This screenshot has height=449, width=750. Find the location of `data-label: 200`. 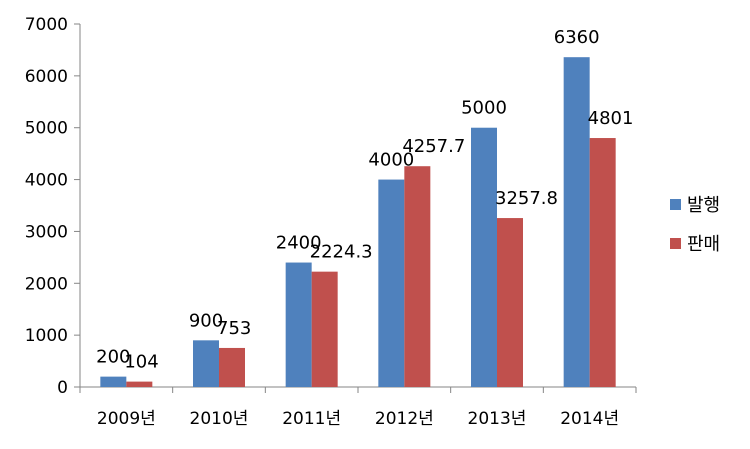

data-label: 200 is located at coordinates (113, 357).